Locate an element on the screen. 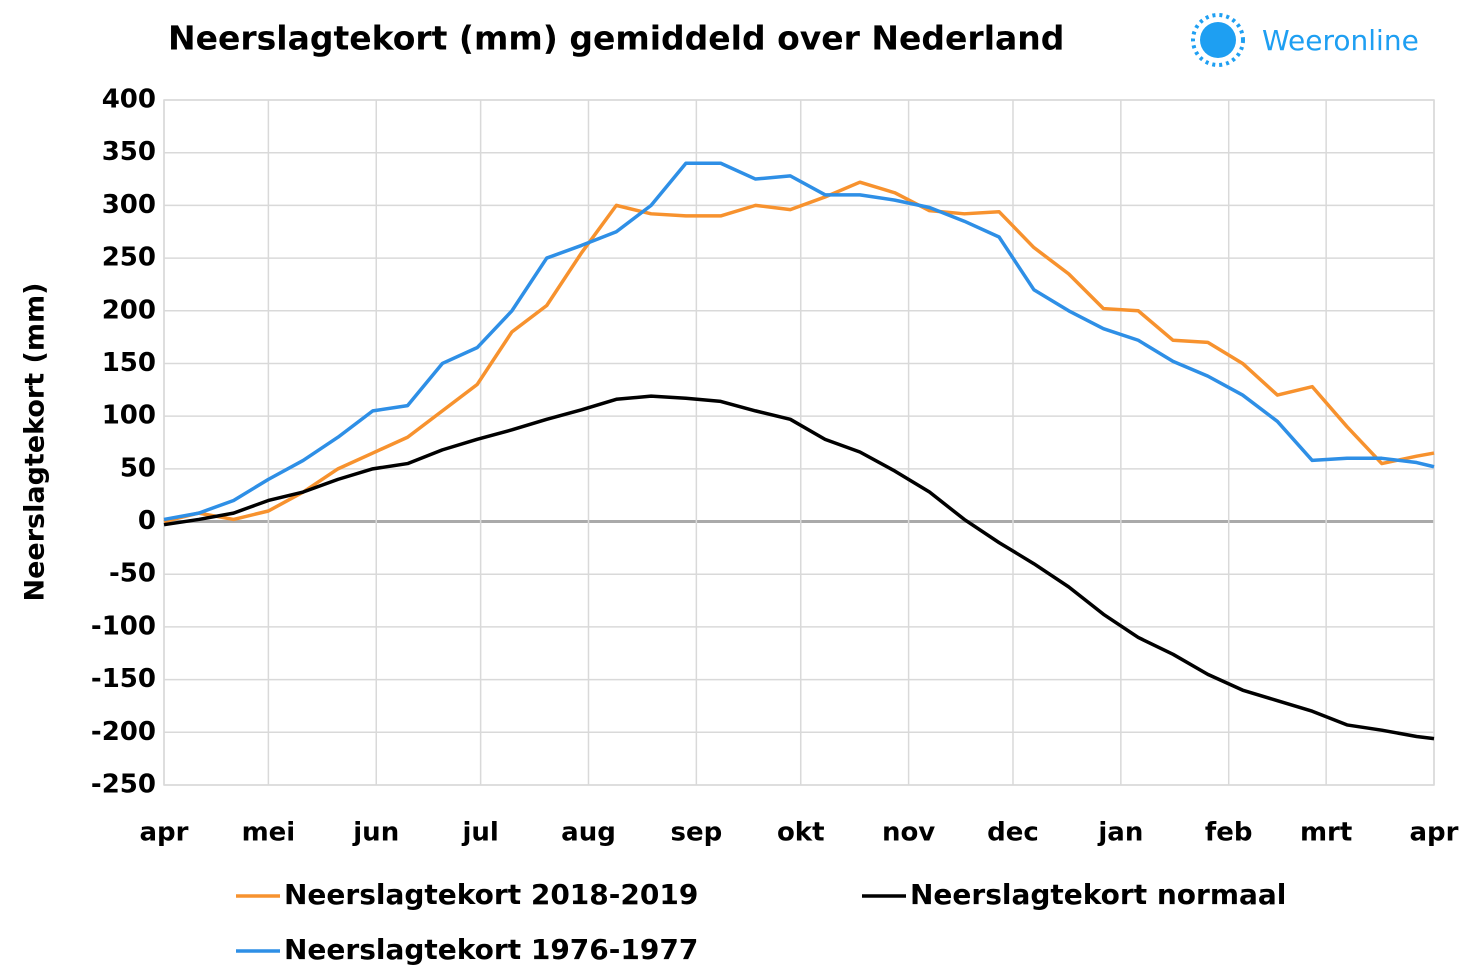 This screenshot has width=1470, height=976. y-tick-label: 250 is located at coordinates (129, 258).